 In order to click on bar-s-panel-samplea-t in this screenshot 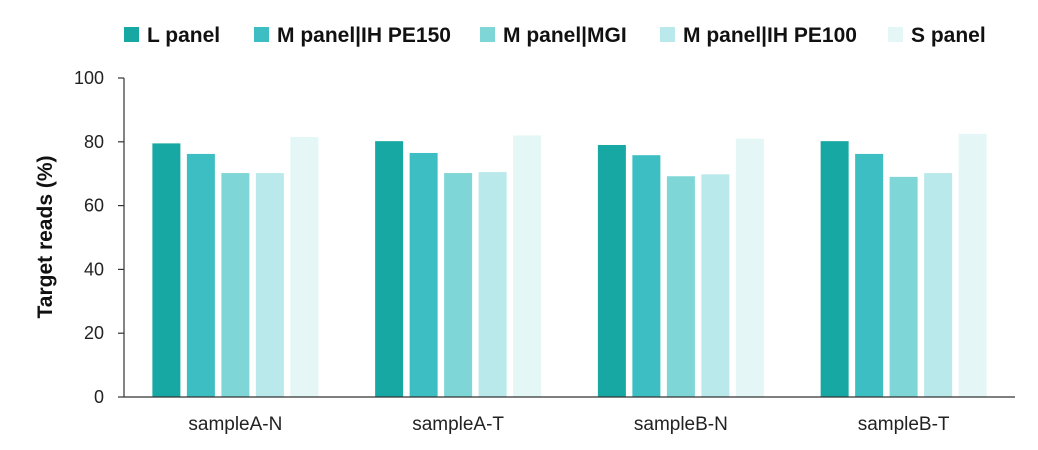, I will do `click(527, 266)`.